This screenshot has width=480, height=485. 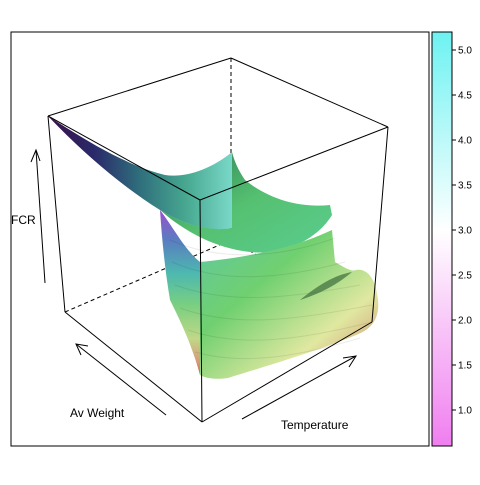 What do you see at coordinates (465, 366) in the screenshot?
I see `color-key-tick-label: 1.5` at bounding box center [465, 366].